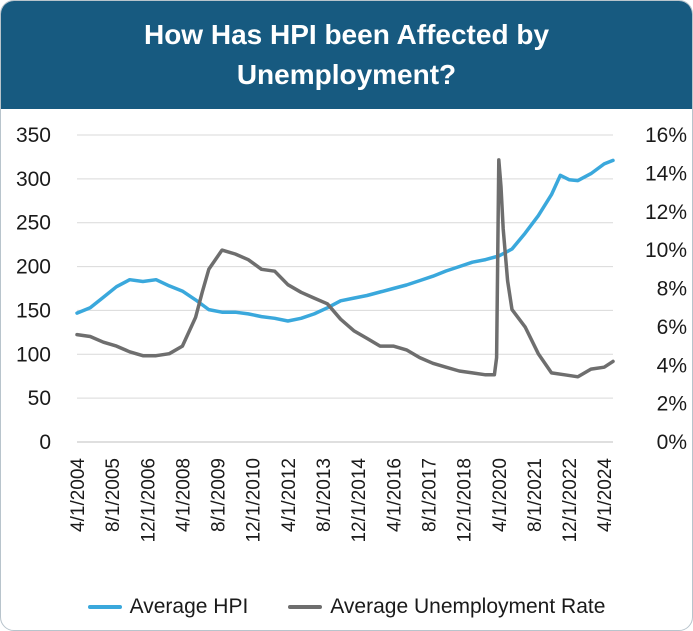  I want to click on legend-label-hpi: Average HPI, so click(189, 606).